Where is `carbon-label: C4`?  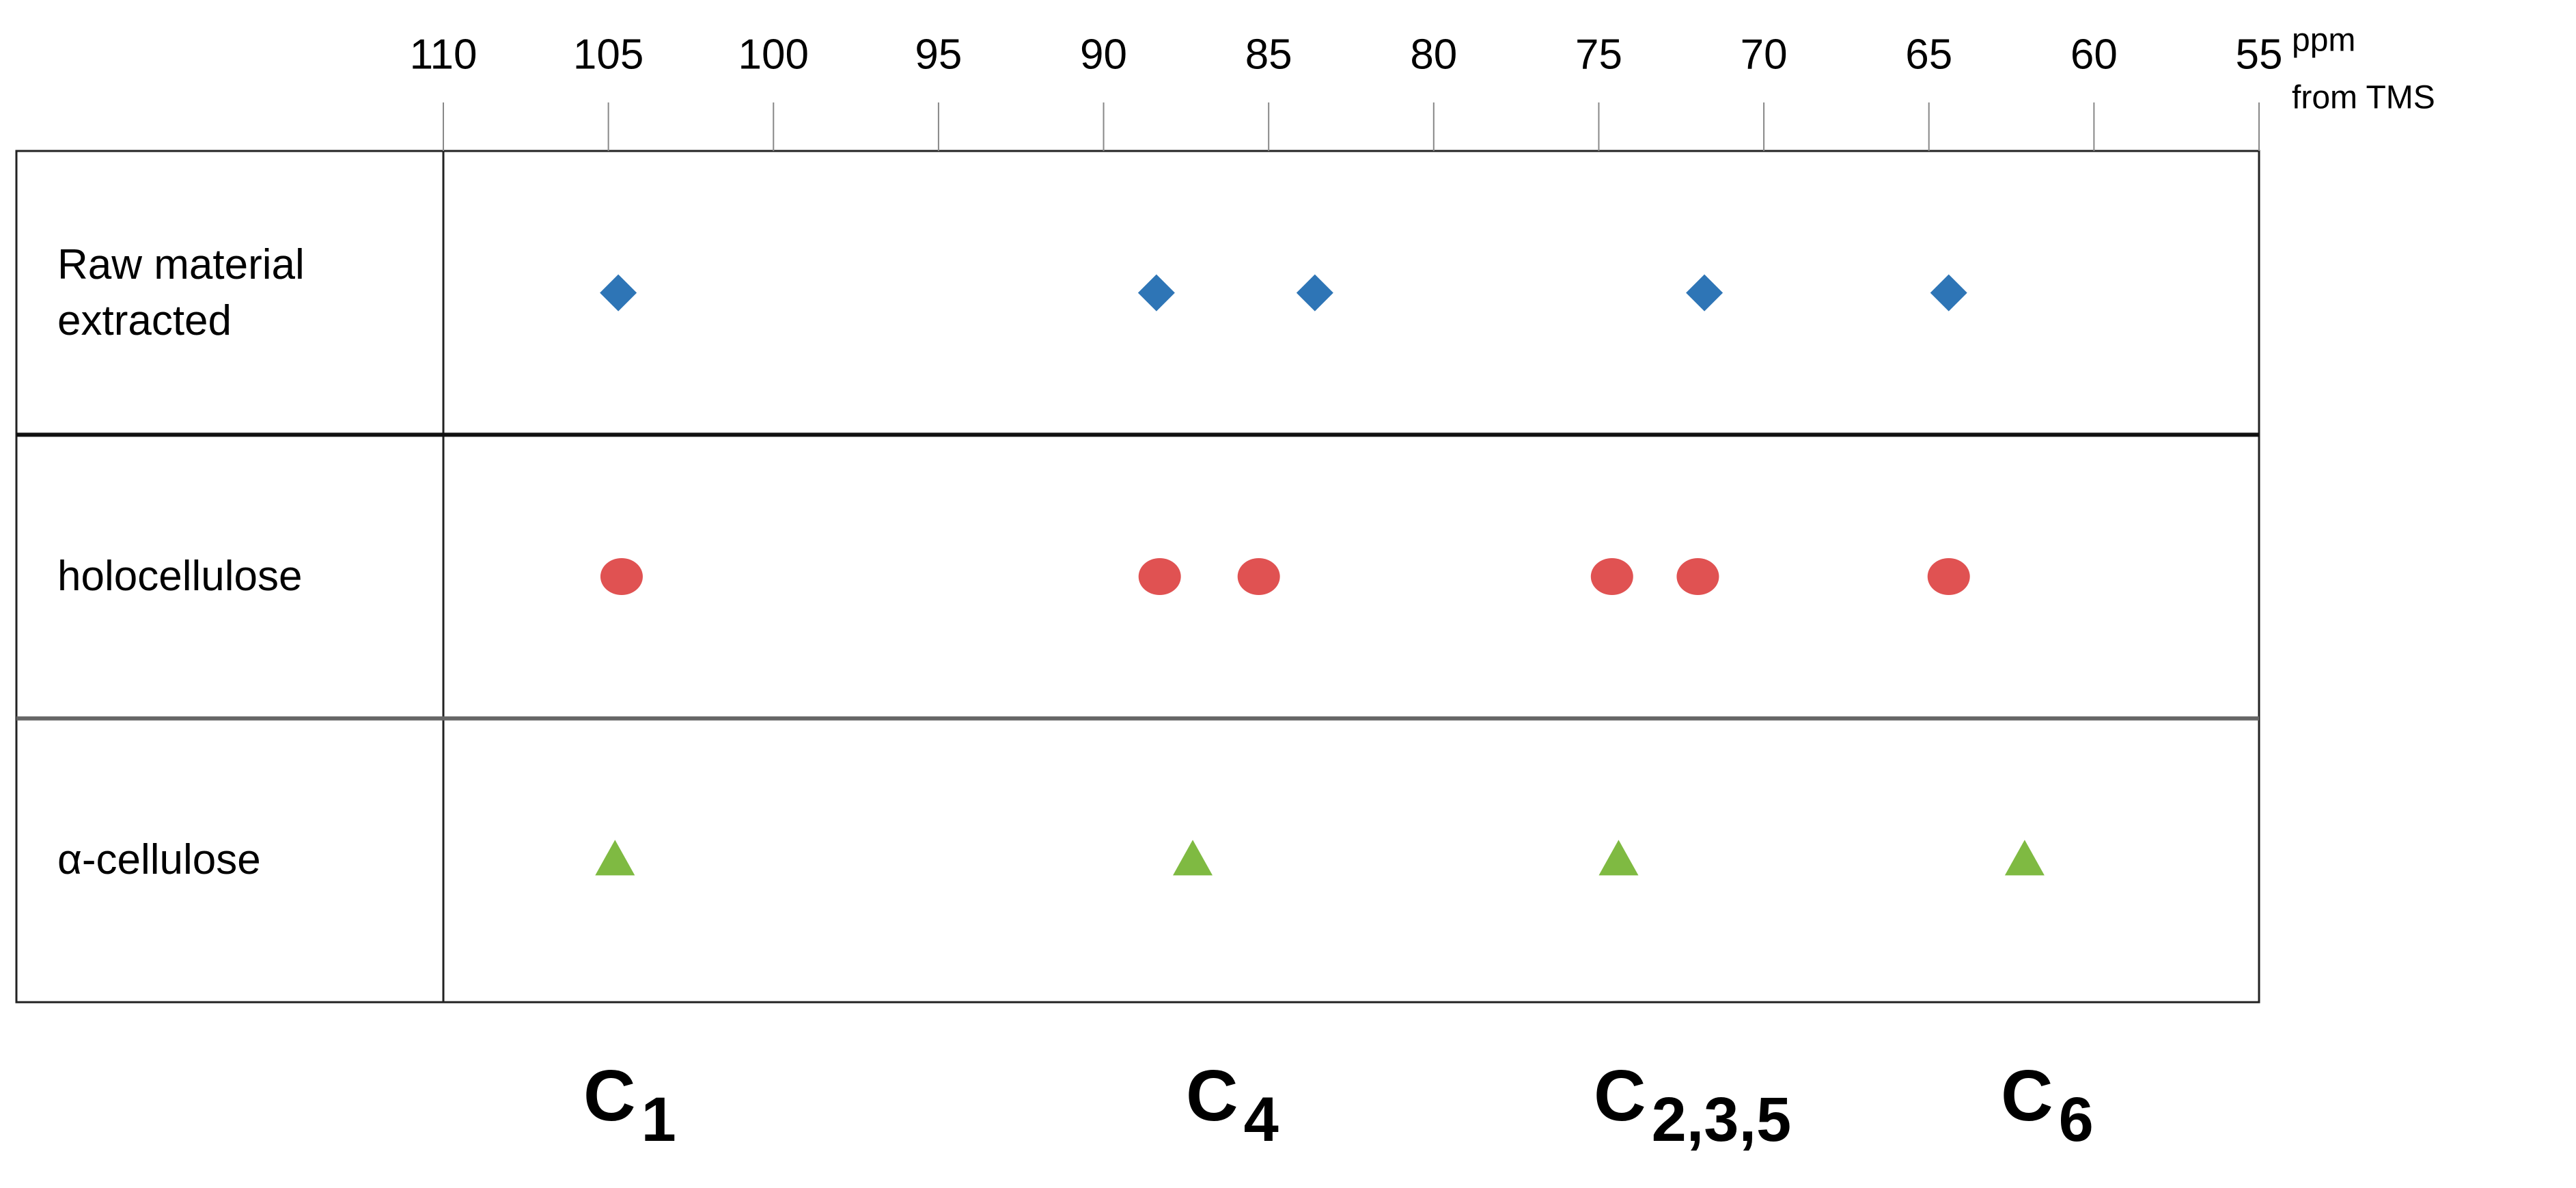
carbon-label: C4 is located at coordinates (1232, 1105).